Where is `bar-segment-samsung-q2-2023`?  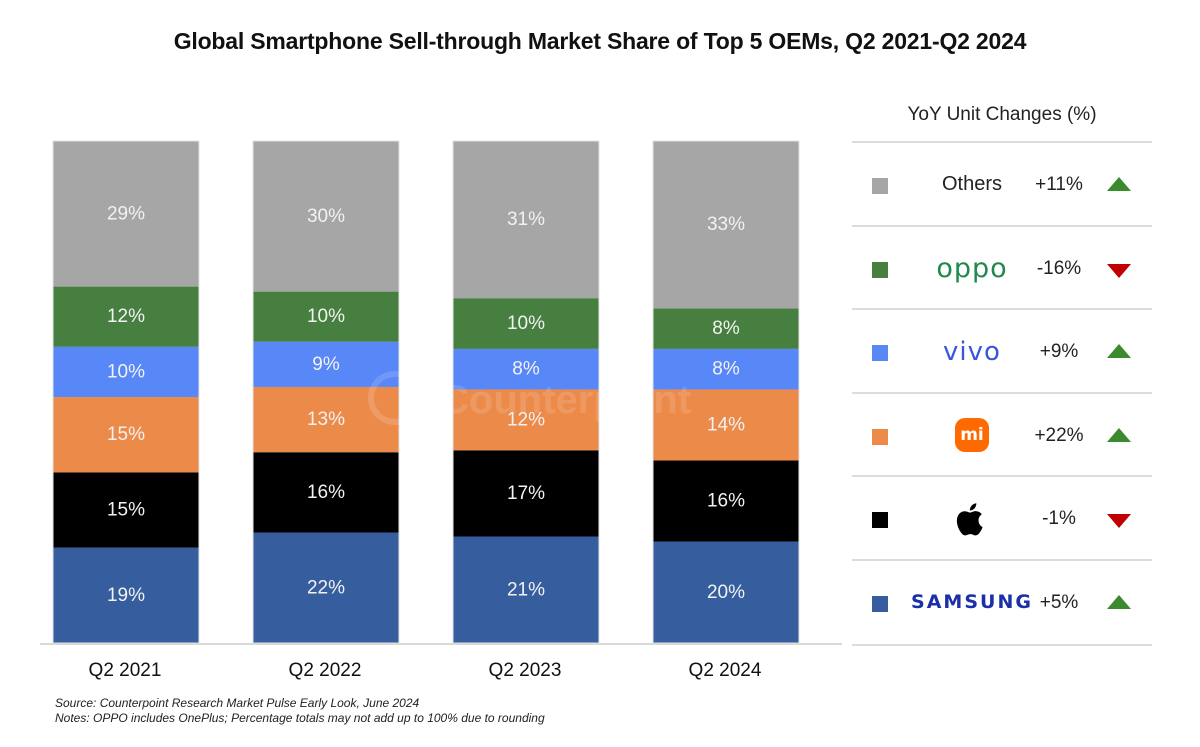
bar-segment-samsung-q2-2023 is located at coordinates (526, 589).